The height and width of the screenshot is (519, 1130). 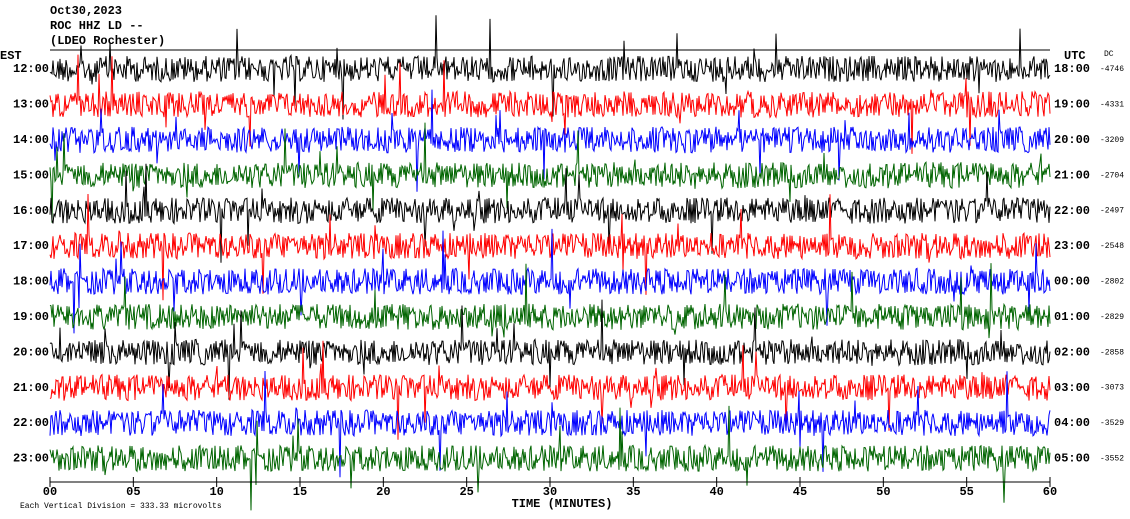 What do you see at coordinates (1112, 175) in the screenshot?
I see `dc-value: -2704` at bounding box center [1112, 175].